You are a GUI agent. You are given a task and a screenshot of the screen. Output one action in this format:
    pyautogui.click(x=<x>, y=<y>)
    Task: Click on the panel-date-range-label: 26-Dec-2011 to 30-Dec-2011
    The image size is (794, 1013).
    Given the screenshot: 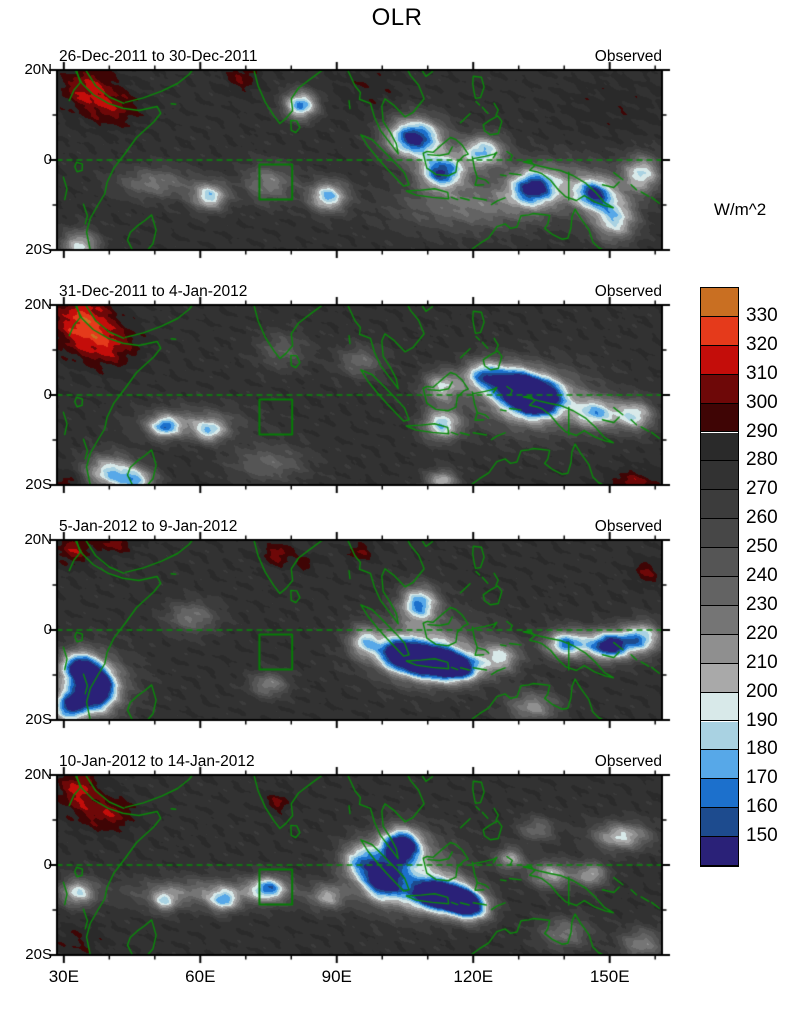 What is the action you would take?
    pyautogui.click(x=158, y=56)
    